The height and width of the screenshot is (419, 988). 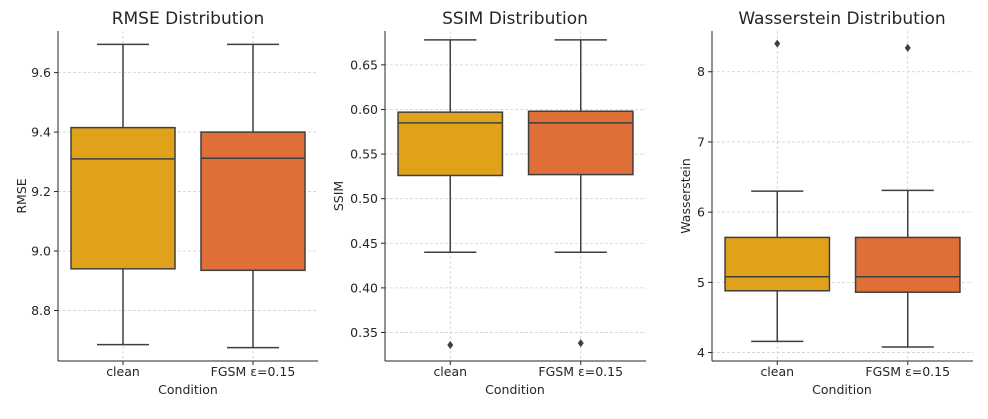 I want to click on wasserstein-y-tick-label: 6, so click(x=701, y=212).